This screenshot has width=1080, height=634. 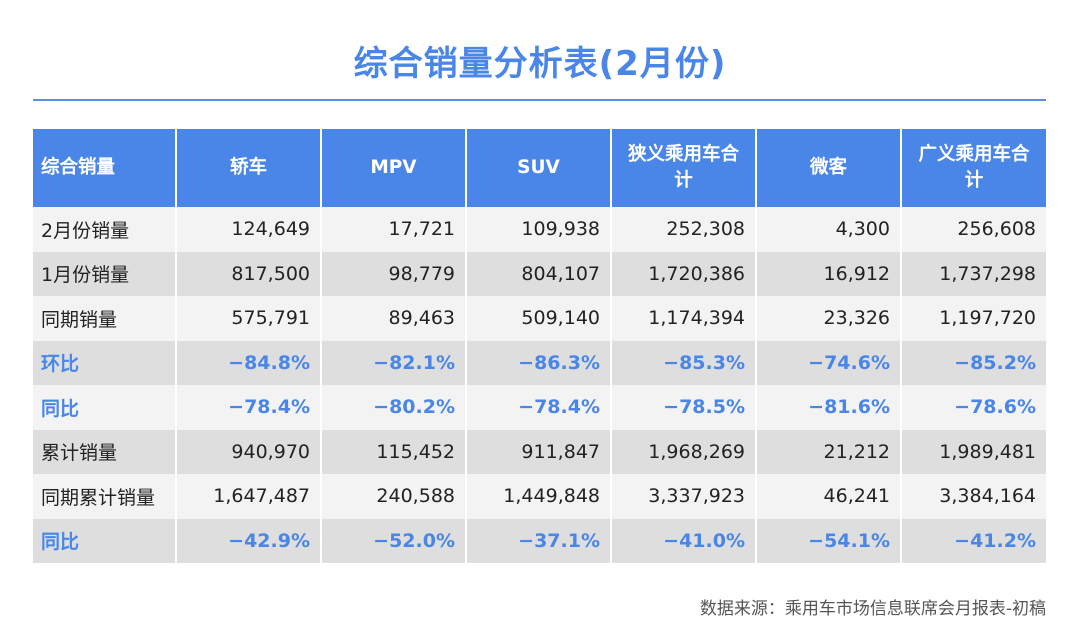 I want to click on column-header: 综合销量, so click(x=105, y=168).